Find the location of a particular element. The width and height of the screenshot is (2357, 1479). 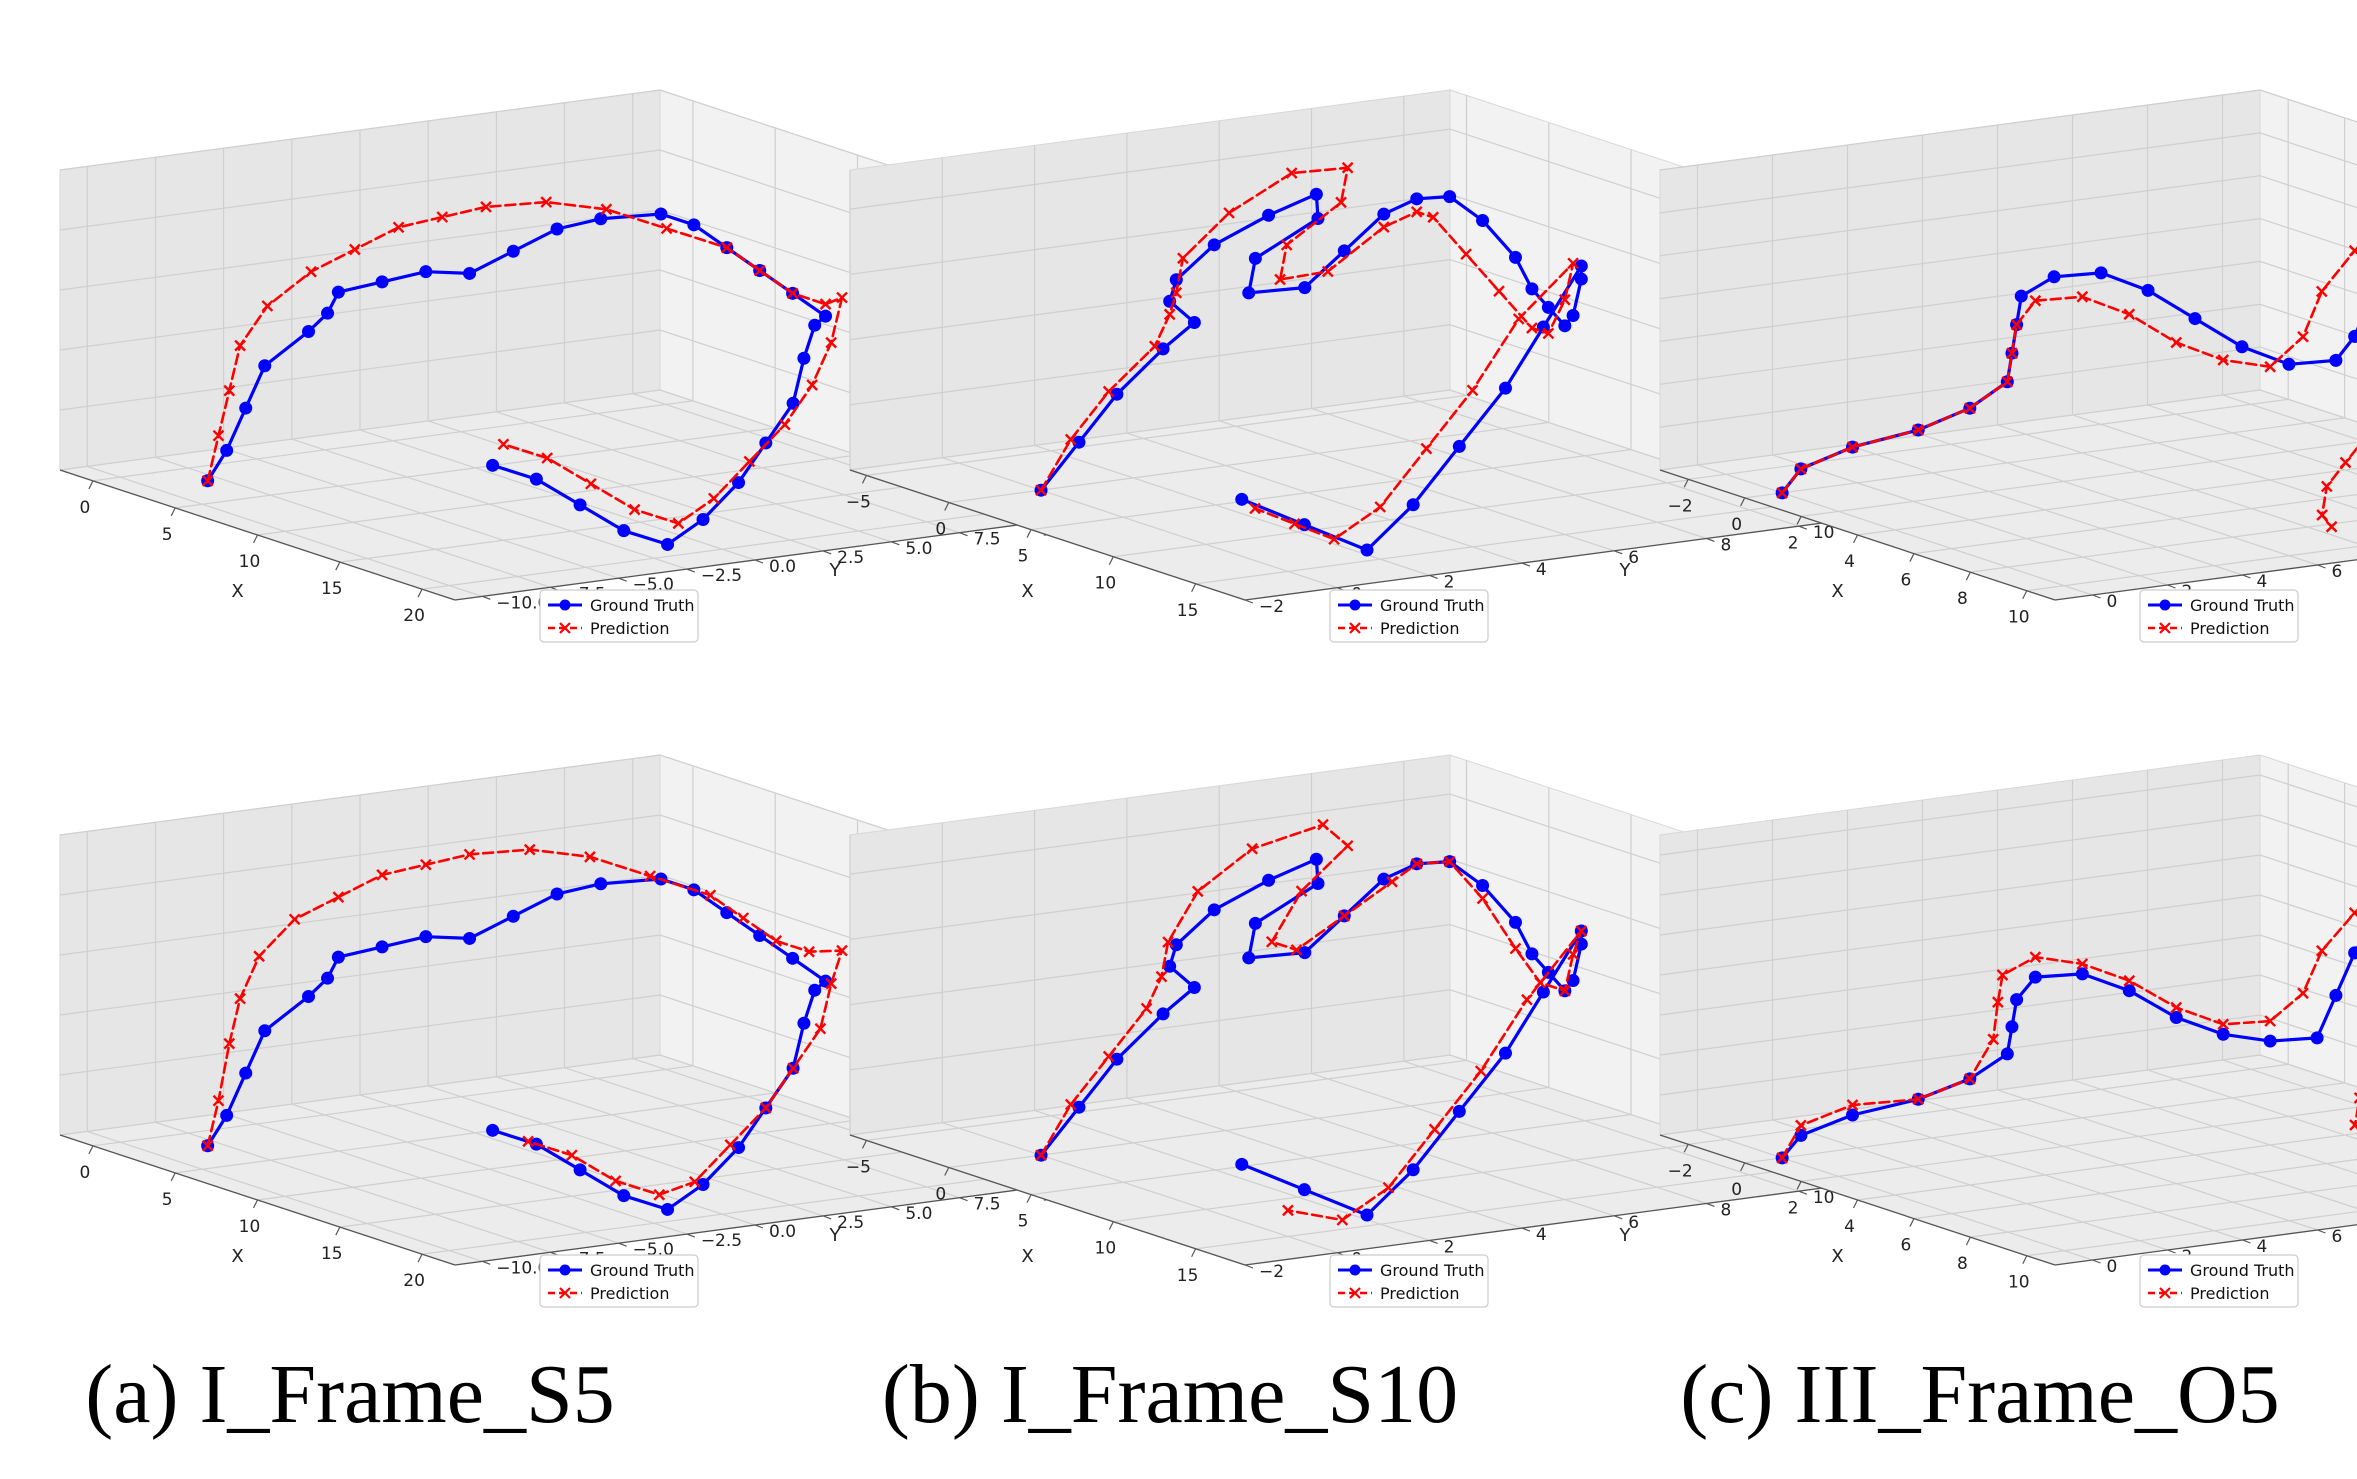

x-tick-label: 8 is located at coordinates (1962, 1264).